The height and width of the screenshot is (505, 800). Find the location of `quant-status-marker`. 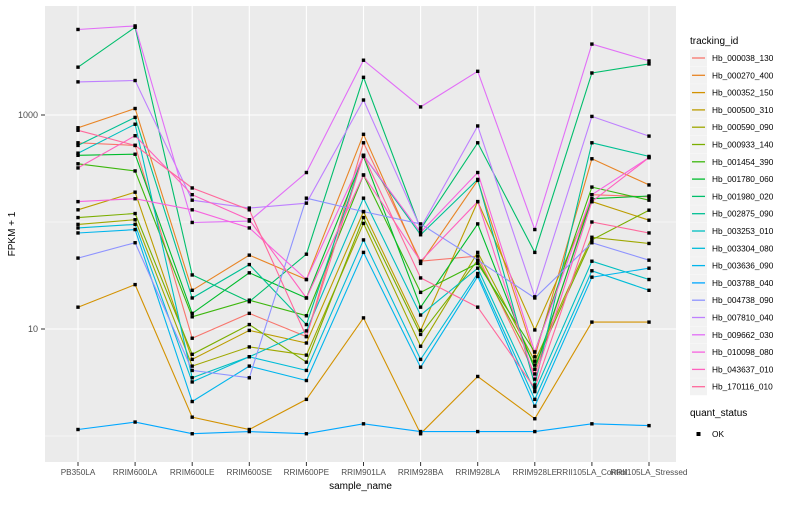

quant-status-marker is located at coordinates (698, 434).